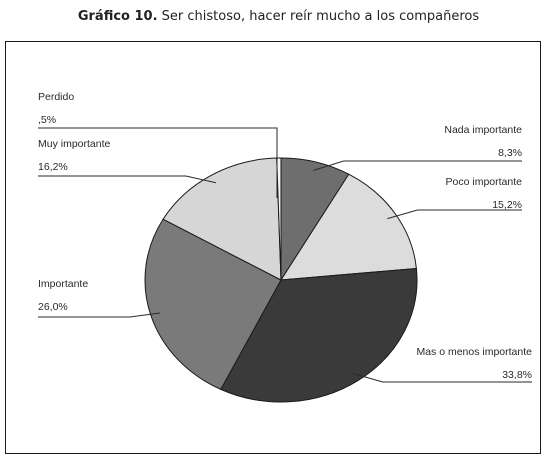 This screenshot has height=462, width=557. What do you see at coordinates (454, 214) in the screenshot?
I see `leader-line-poco-importante` at bounding box center [454, 214].